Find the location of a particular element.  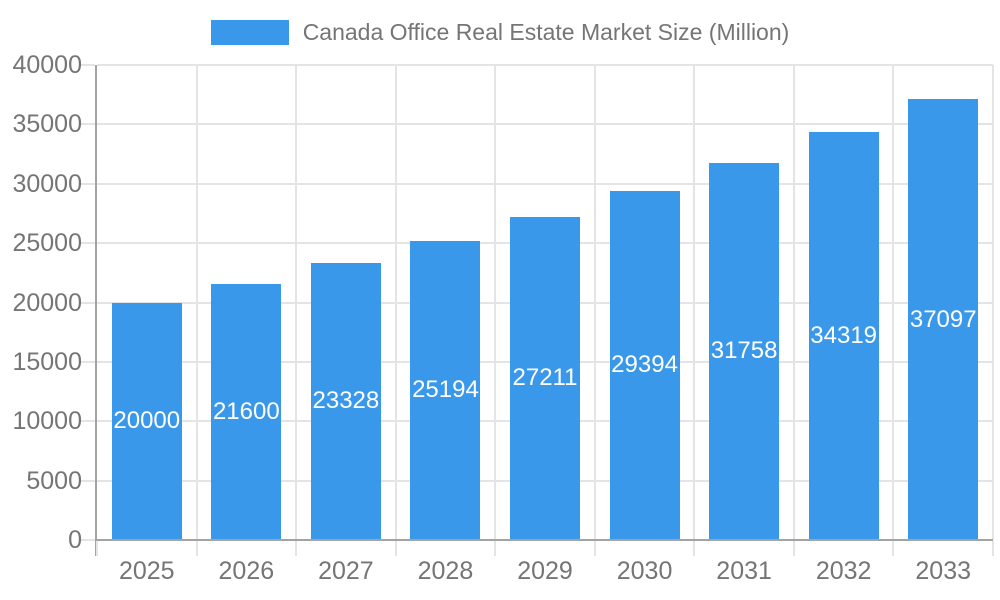

bar-value-label: 37097 is located at coordinates (943, 319).